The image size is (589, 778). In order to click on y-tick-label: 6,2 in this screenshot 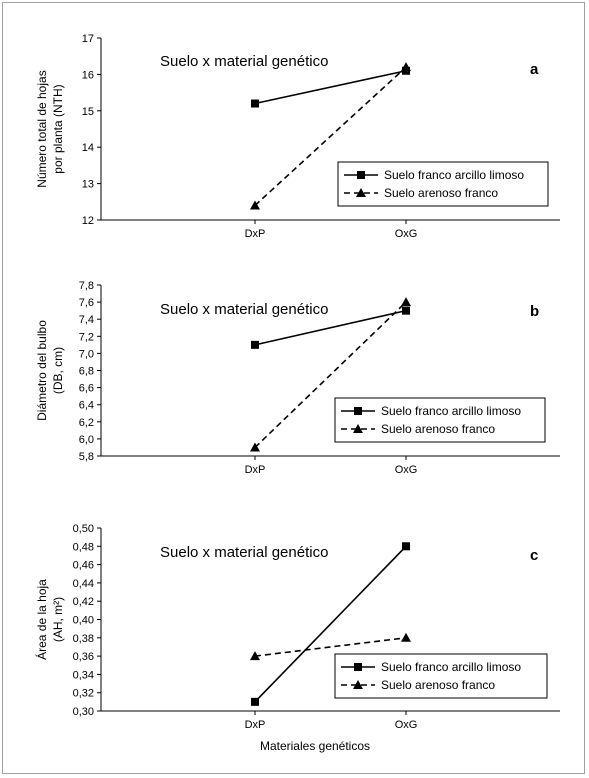, I will do `click(86, 423)`.